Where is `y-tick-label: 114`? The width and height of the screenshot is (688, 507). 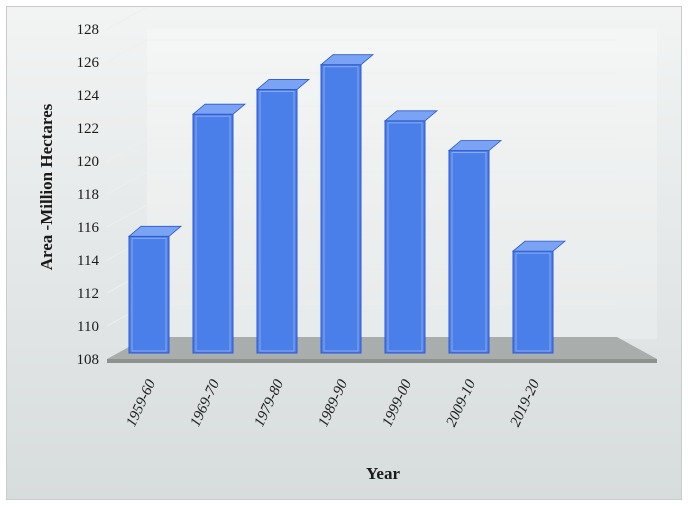 y-tick-label: 114 is located at coordinates (88, 261).